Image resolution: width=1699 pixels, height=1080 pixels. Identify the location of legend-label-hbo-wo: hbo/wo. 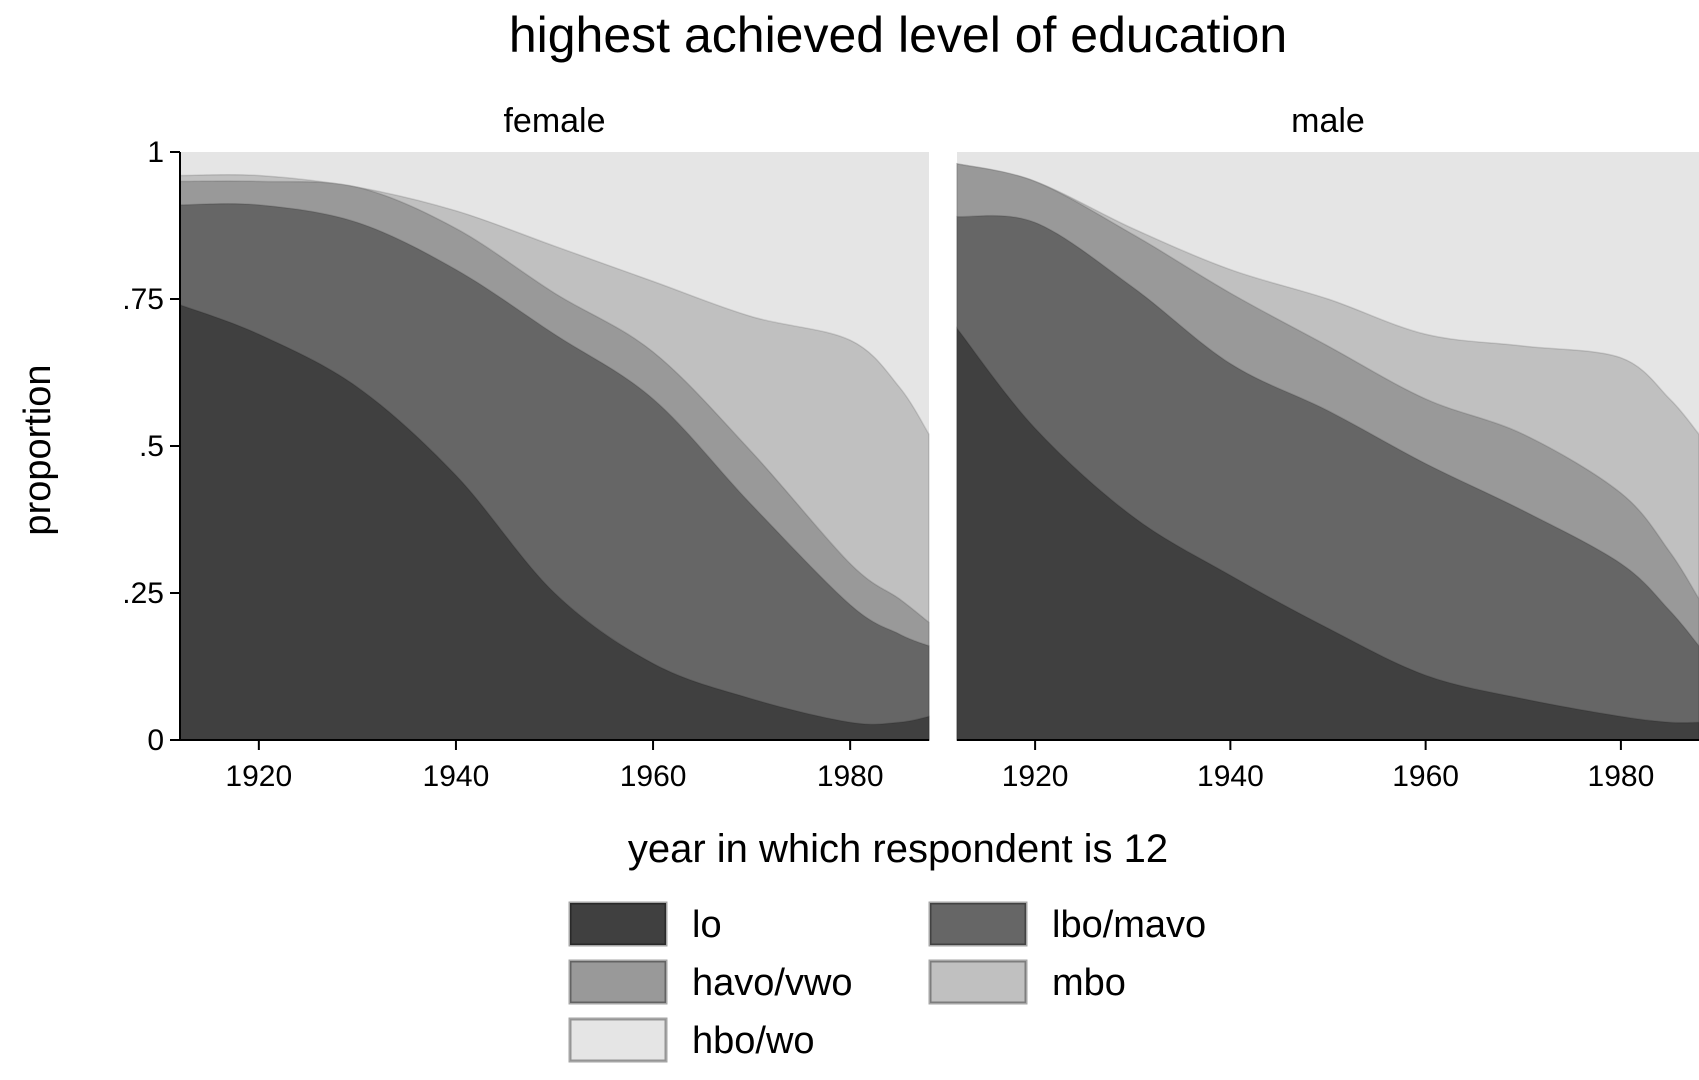
(753, 1041).